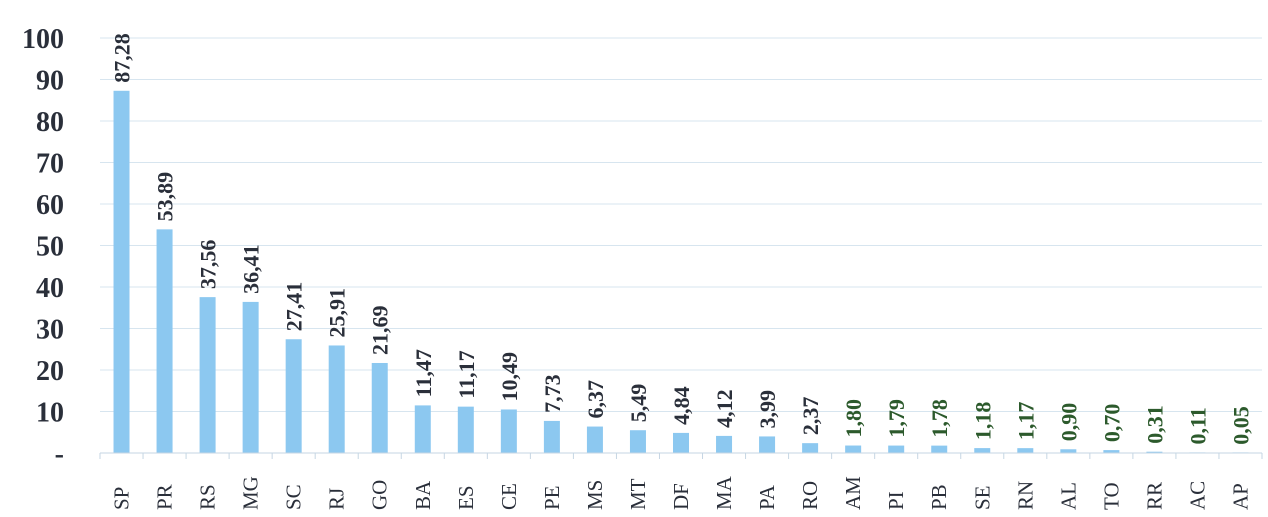 This screenshot has height=517, width=1268. I want to click on bar-rn, so click(1025, 450).